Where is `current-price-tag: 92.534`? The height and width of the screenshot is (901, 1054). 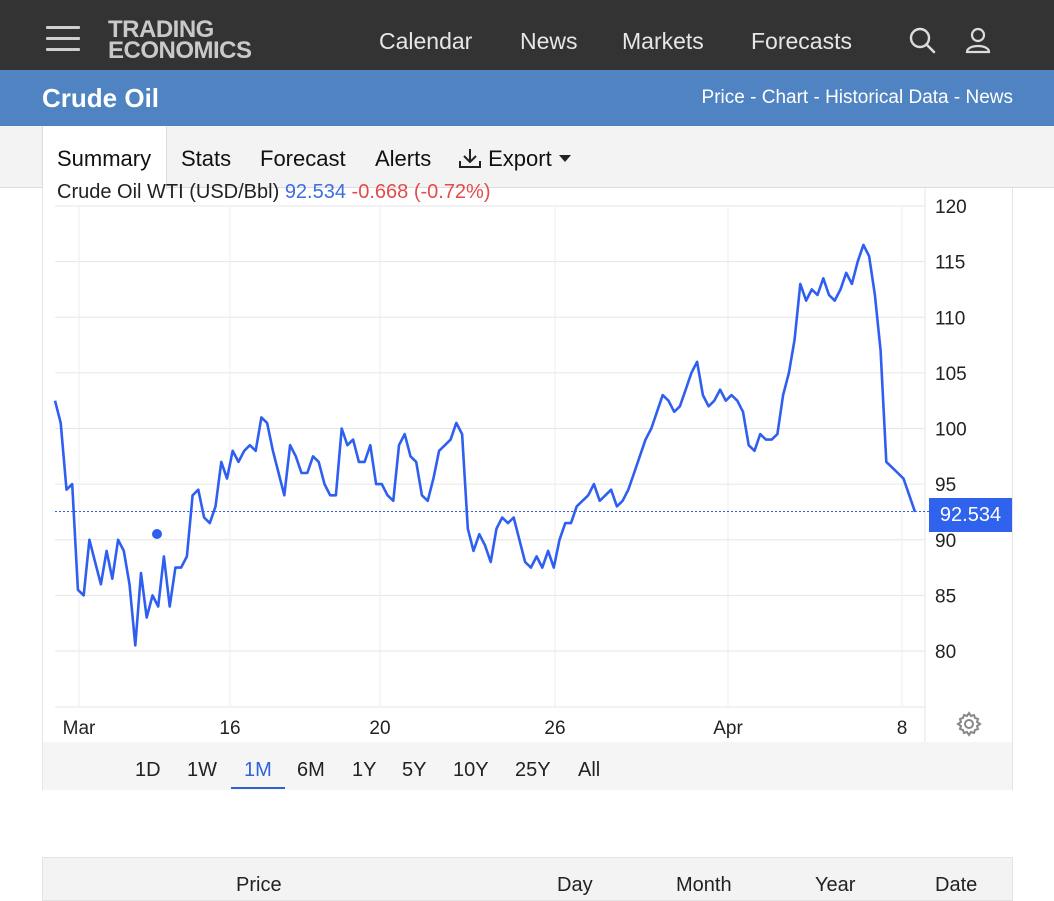
current-price-tag: 92.534 is located at coordinates (970, 515).